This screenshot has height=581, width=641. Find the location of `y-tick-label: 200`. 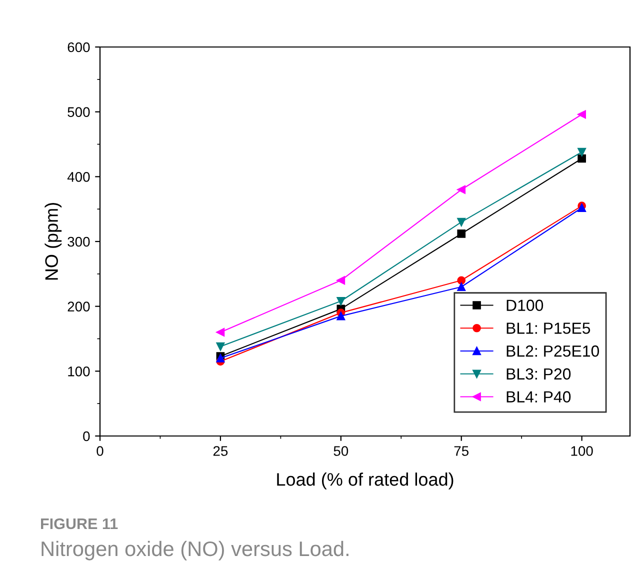

y-tick-label: 200 is located at coordinates (79, 307).